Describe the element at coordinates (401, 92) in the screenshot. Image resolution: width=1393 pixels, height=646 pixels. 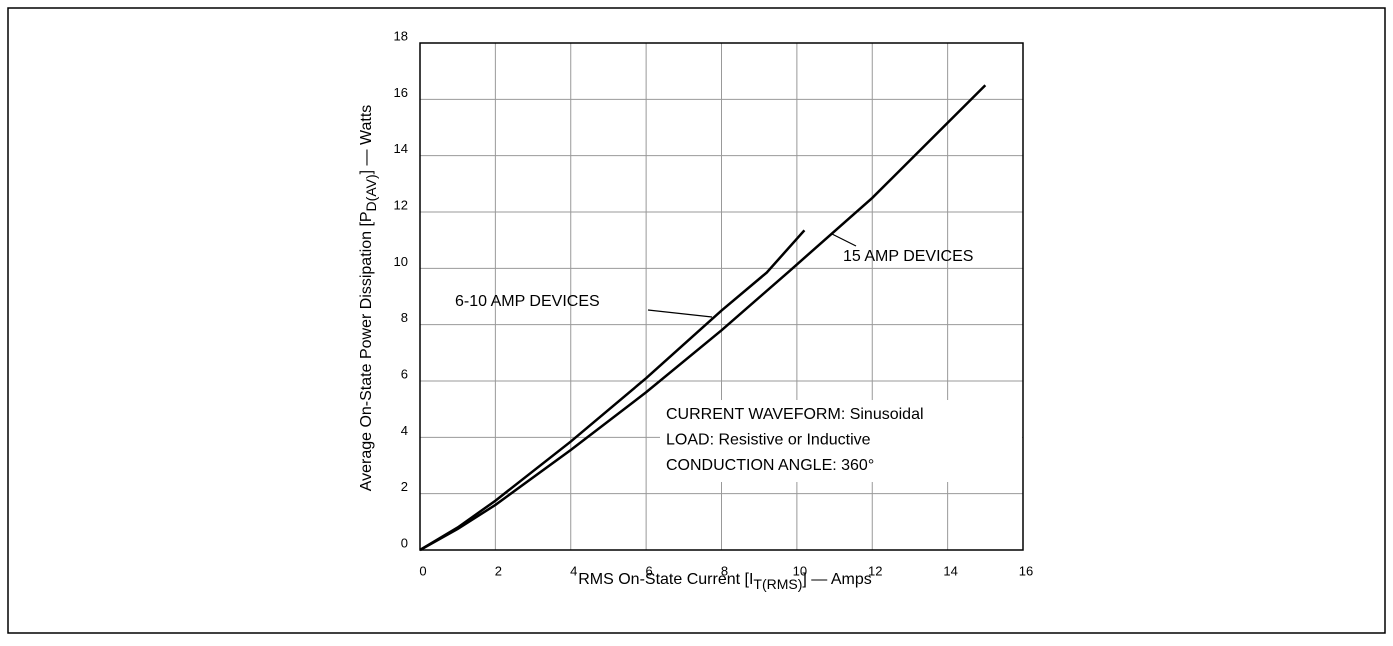
I see `y-tick-label: 16` at that location.